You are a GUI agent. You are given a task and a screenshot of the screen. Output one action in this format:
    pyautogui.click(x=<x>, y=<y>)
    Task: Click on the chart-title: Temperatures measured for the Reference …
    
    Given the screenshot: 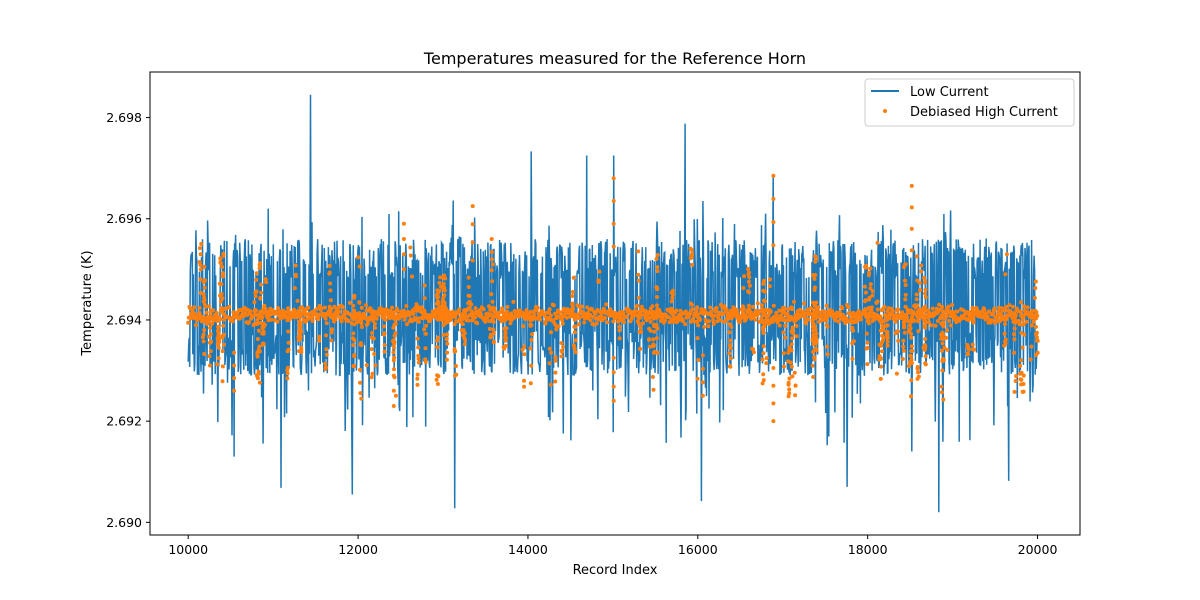 What is the action you would take?
    pyautogui.click(x=614, y=58)
    